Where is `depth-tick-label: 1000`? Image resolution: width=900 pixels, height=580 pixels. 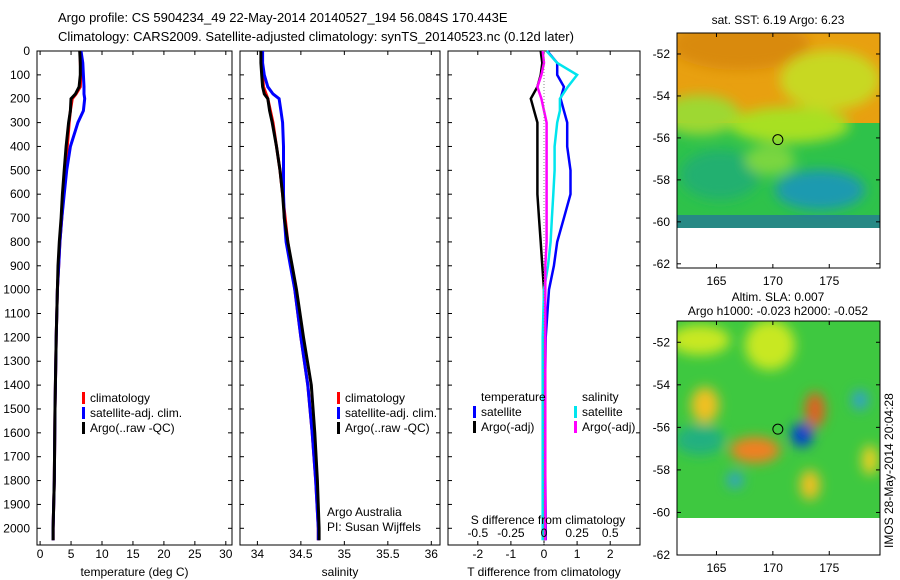 depth-tick-label: 1000 is located at coordinates (16, 290).